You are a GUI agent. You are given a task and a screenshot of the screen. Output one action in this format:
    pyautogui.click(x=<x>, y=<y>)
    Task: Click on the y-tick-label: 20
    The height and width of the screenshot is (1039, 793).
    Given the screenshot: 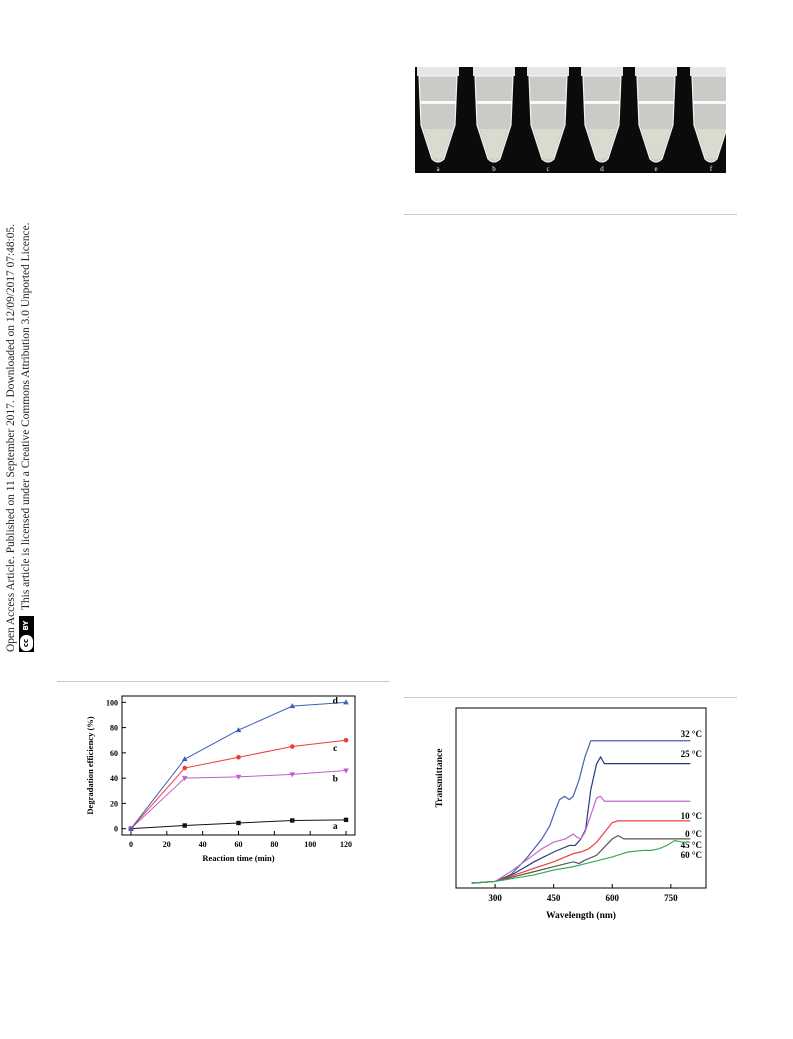 What is the action you would take?
    pyautogui.click(x=114, y=803)
    